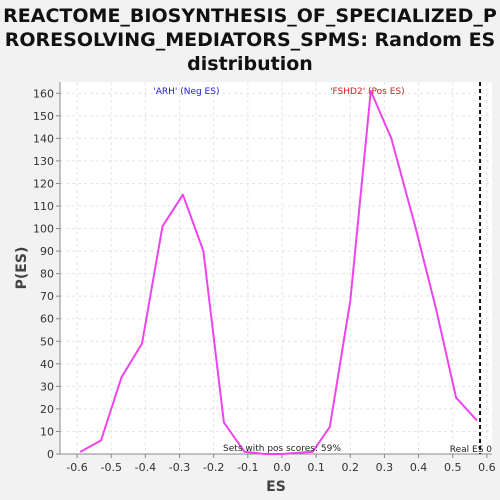 The image size is (500, 500). Describe the element at coordinates (385, 467) in the screenshot. I see `x-tick-label: 0.3` at that location.